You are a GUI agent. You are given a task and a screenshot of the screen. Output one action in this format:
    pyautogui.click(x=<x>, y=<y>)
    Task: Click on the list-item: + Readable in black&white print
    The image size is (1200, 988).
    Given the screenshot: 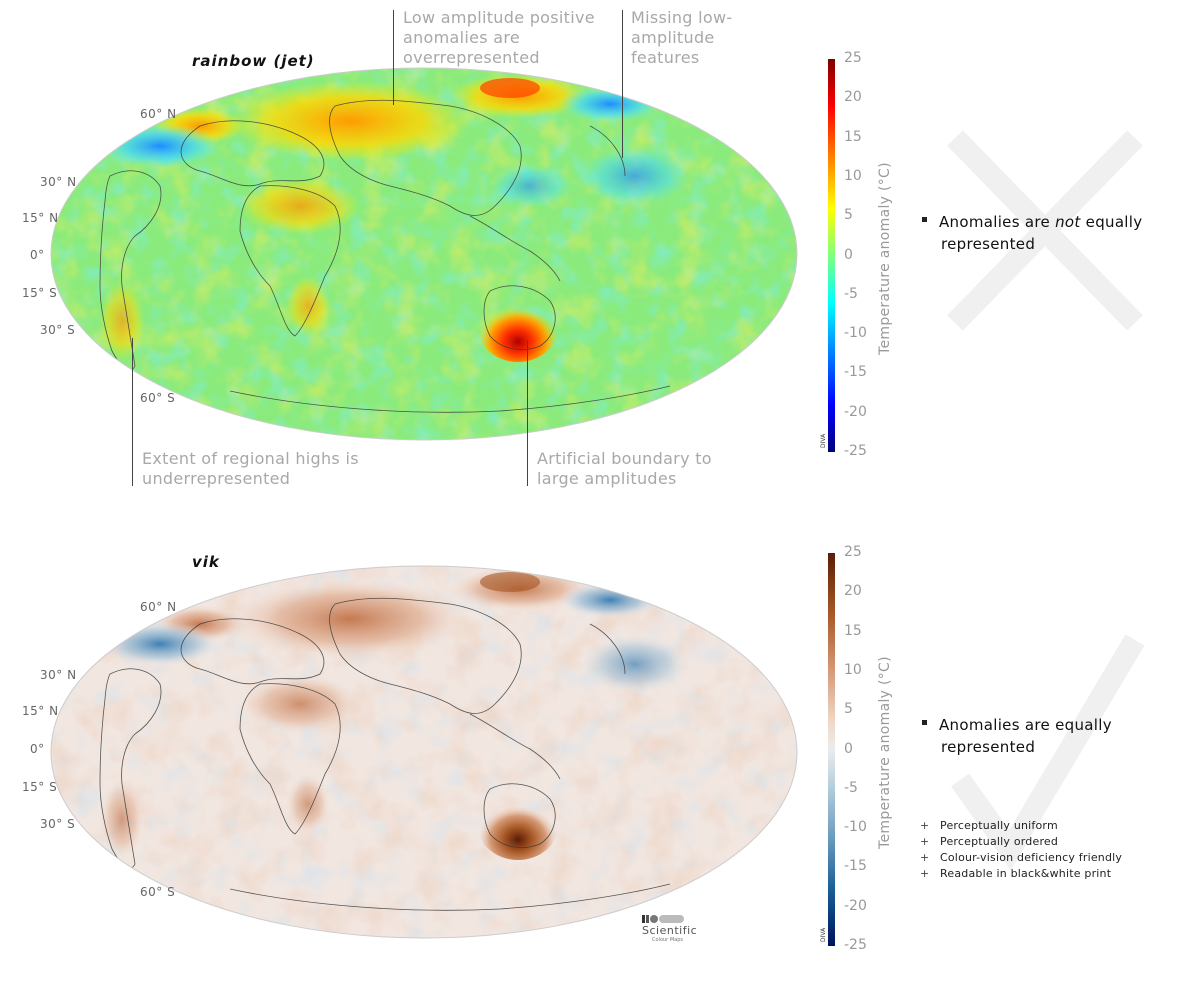 What is the action you would take?
    pyautogui.click(x=1016, y=873)
    